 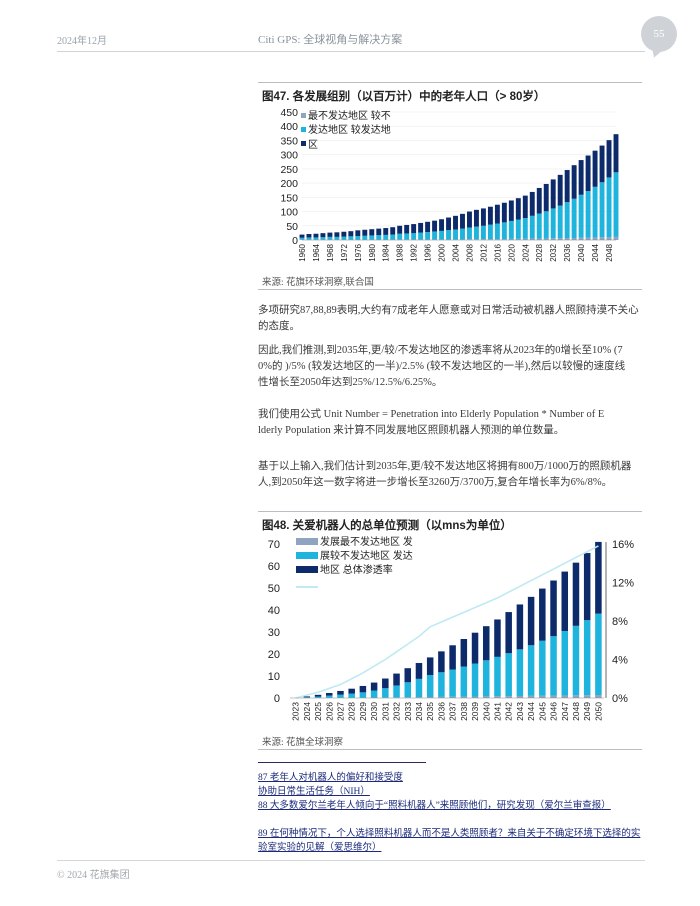 What do you see at coordinates (296, 711) in the screenshot?
I see `figure48-x-tick-label: 2023` at bounding box center [296, 711].